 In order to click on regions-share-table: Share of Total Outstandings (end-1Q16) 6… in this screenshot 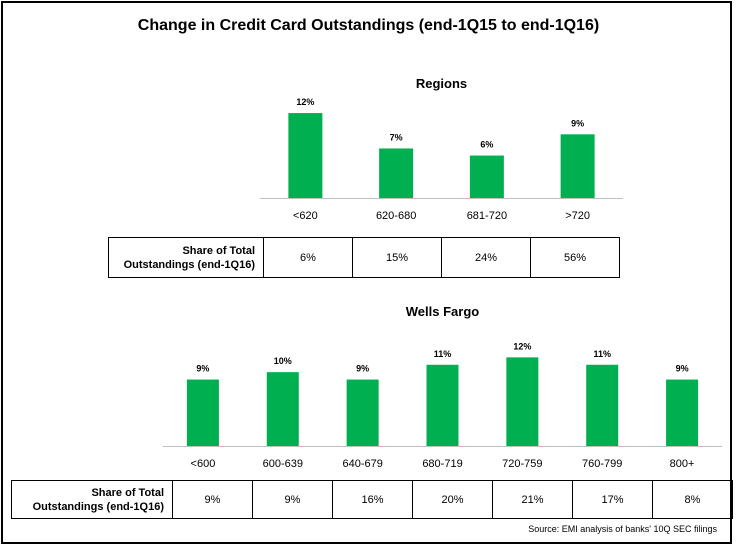, I will do `click(364, 257)`.